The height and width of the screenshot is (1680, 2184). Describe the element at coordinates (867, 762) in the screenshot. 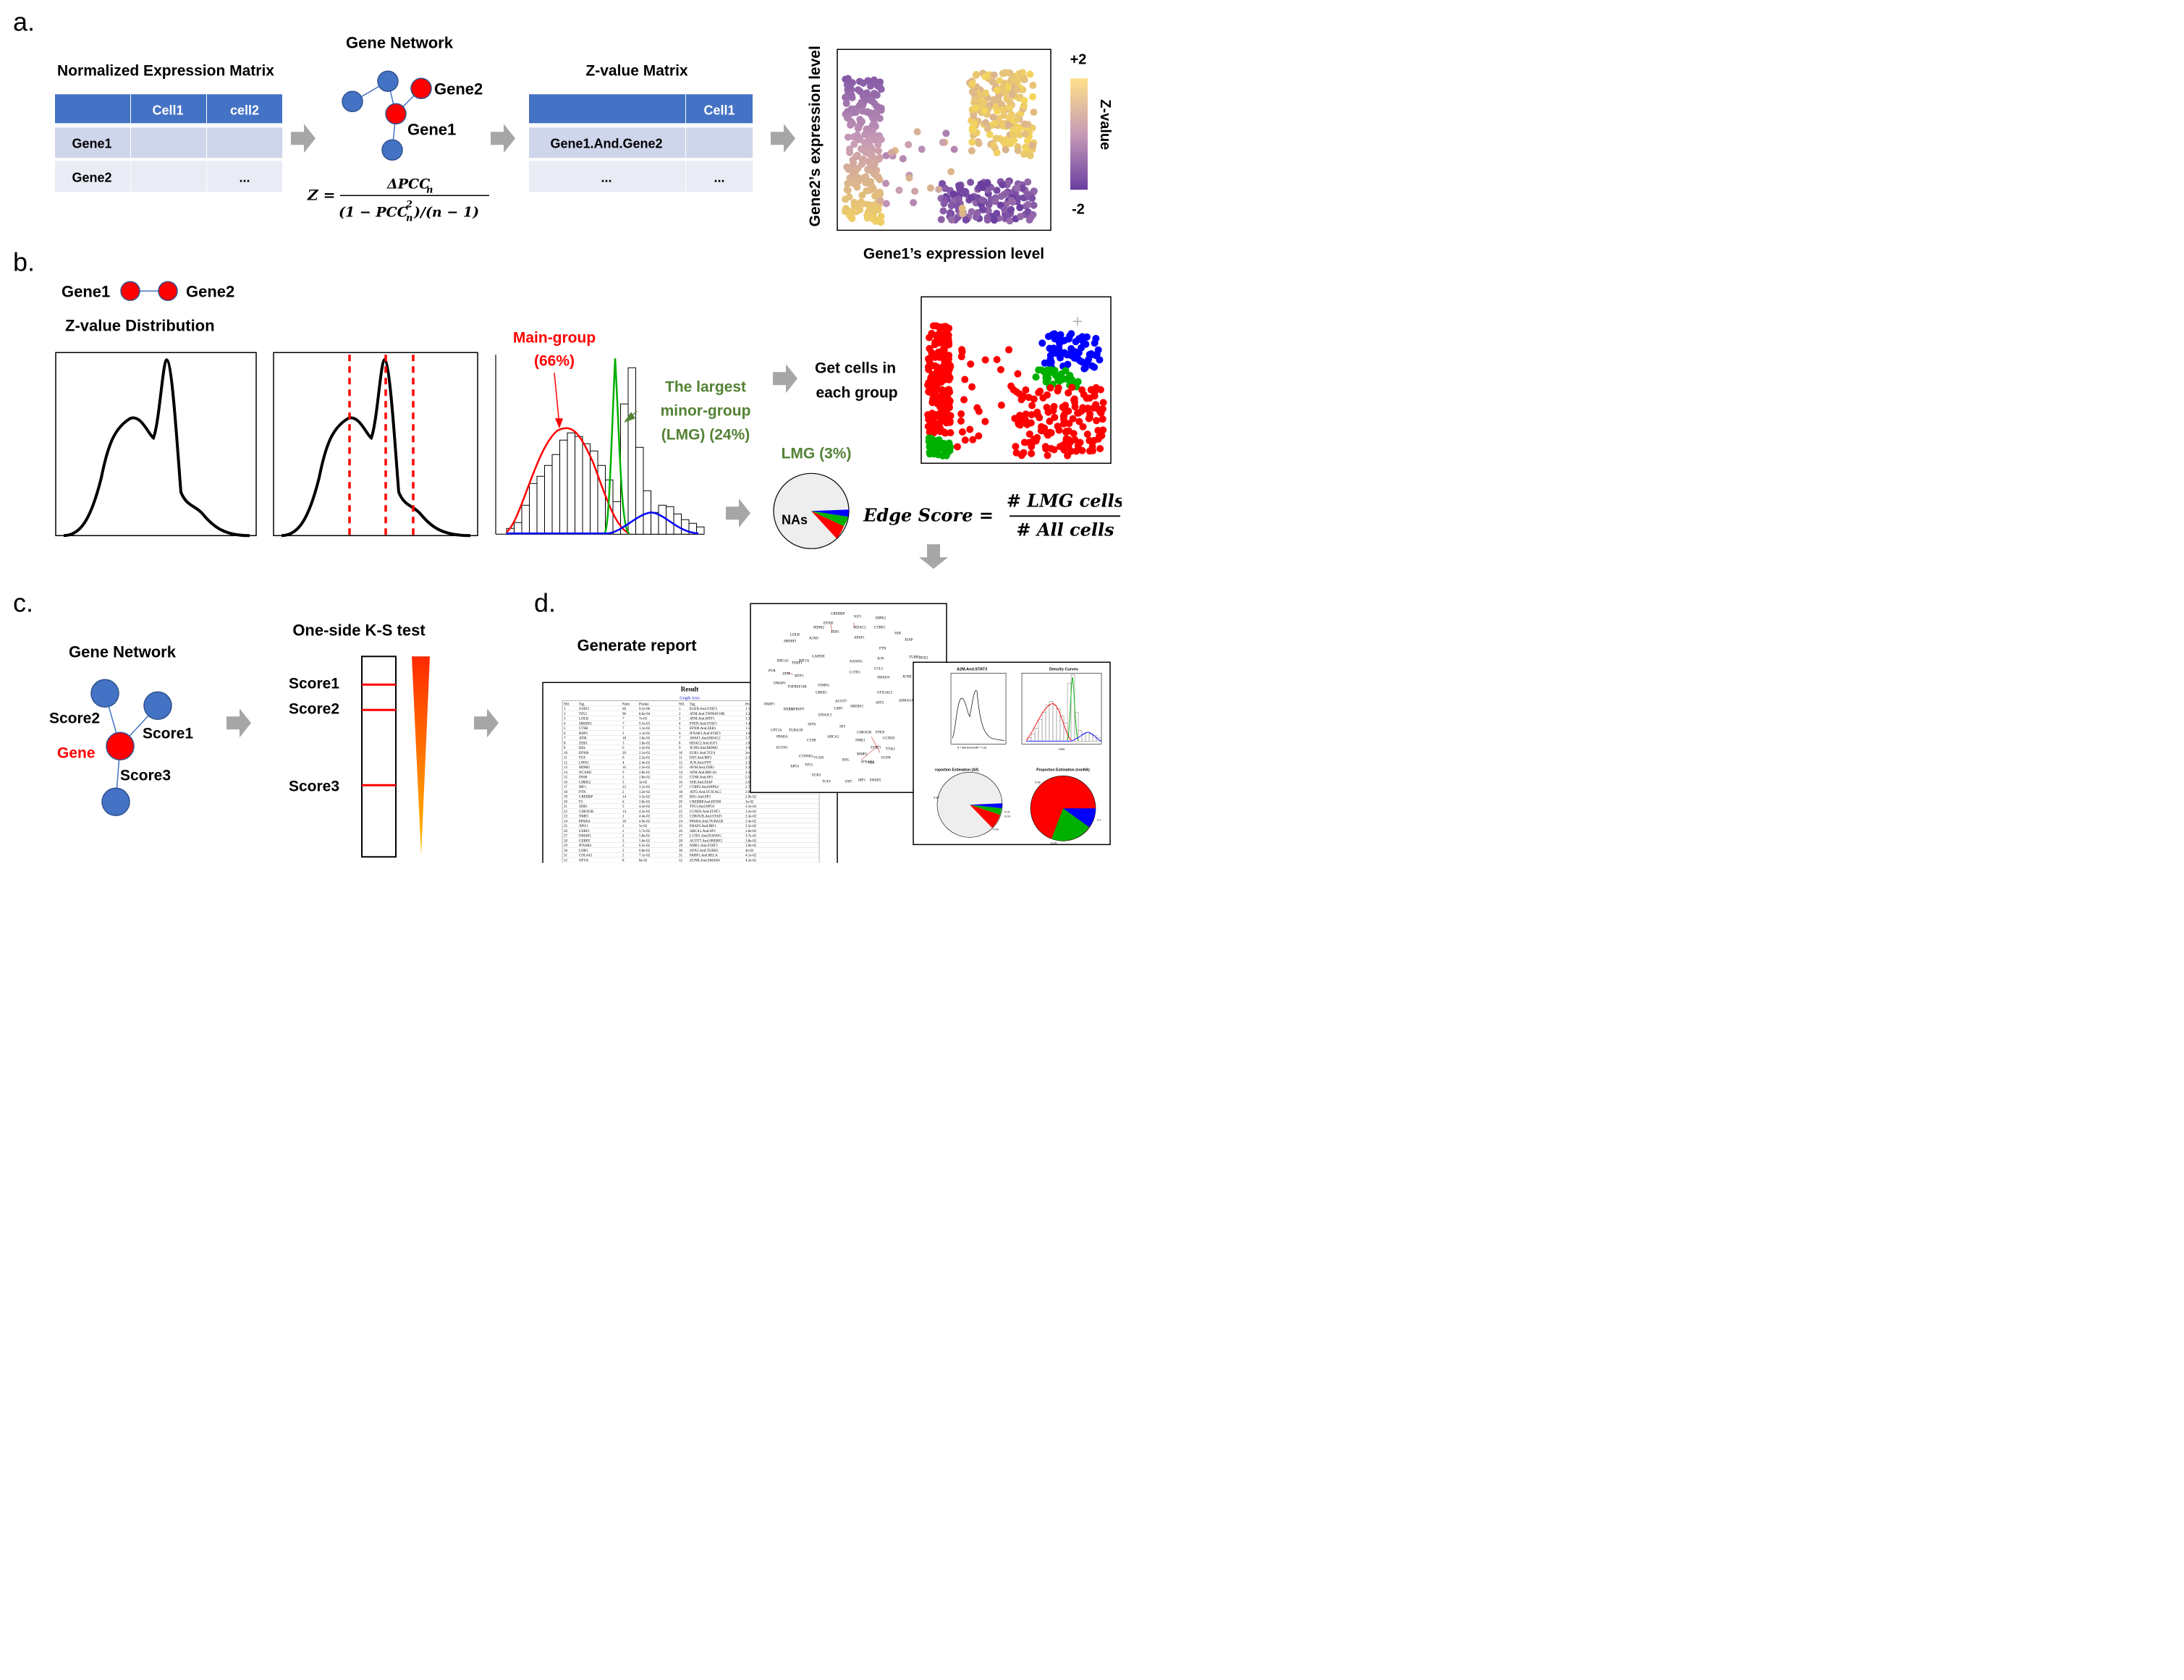

I see `network-gene-label: IFNAR1` at that location.